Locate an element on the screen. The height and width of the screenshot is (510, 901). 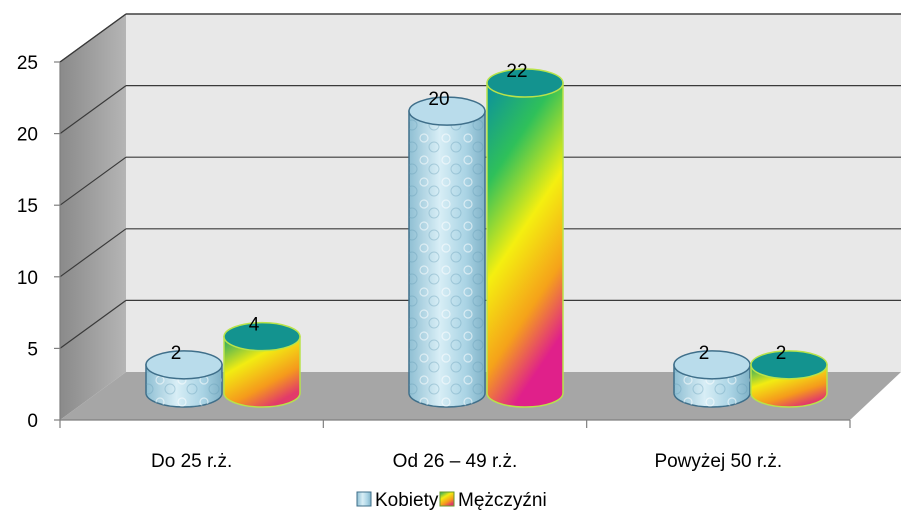
y-tick-label: 20 is located at coordinates (27, 135).